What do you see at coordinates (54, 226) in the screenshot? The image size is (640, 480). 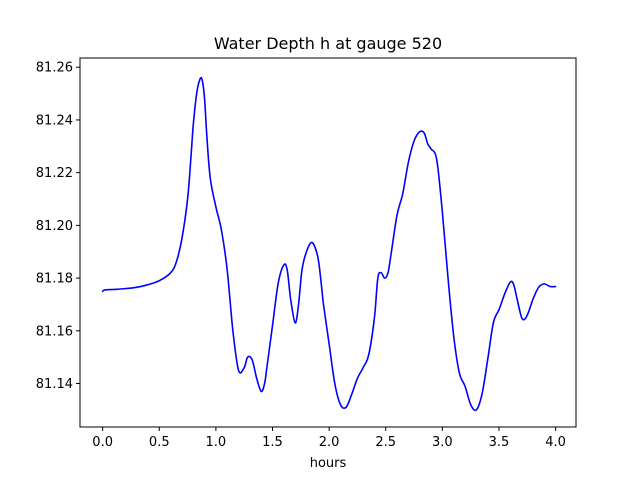 I see `y-tick-label: 81.20` at bounding box center [54, 226].